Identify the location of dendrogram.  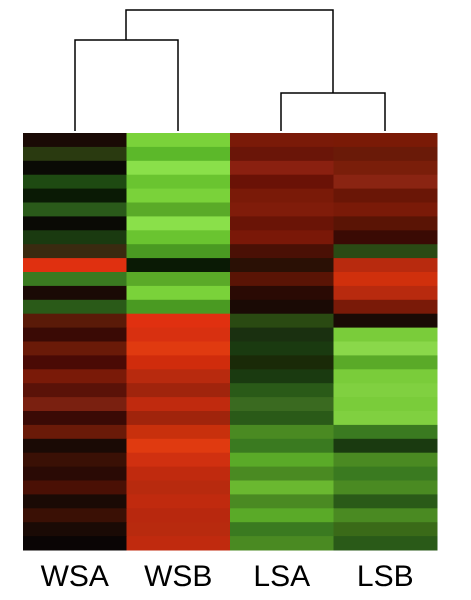
(230, 70).